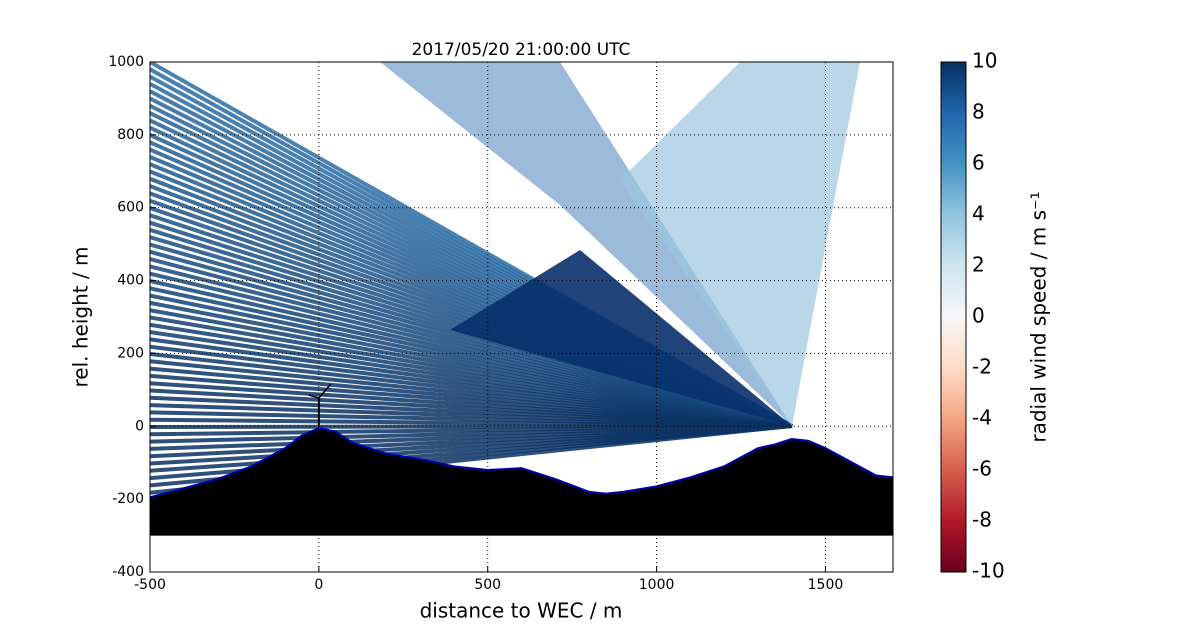  I want to click on y-tick-label: -400, so click(128, 572).